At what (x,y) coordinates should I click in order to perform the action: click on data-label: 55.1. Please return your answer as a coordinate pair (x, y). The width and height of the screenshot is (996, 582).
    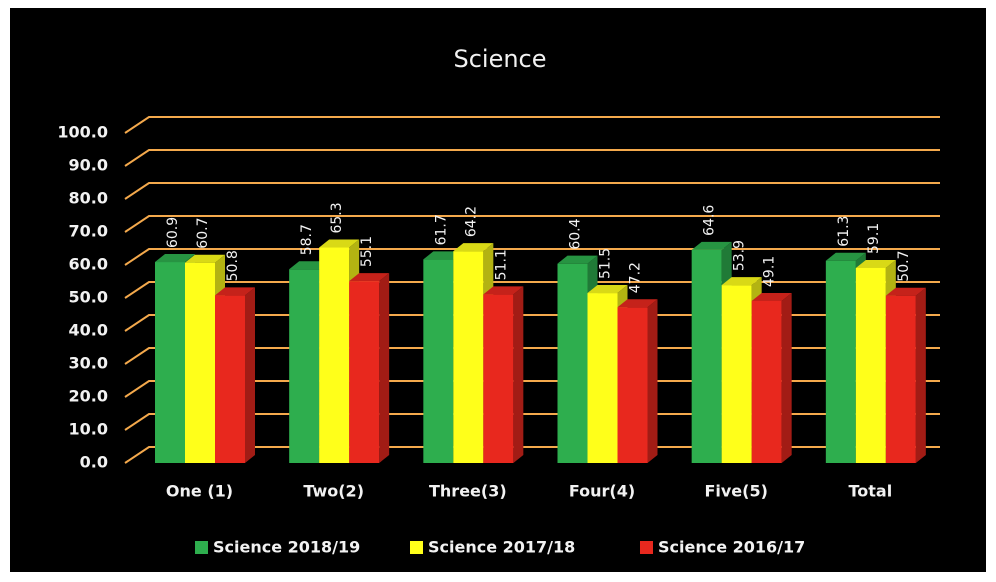
    Looking at the image, I should click on (367, 251).